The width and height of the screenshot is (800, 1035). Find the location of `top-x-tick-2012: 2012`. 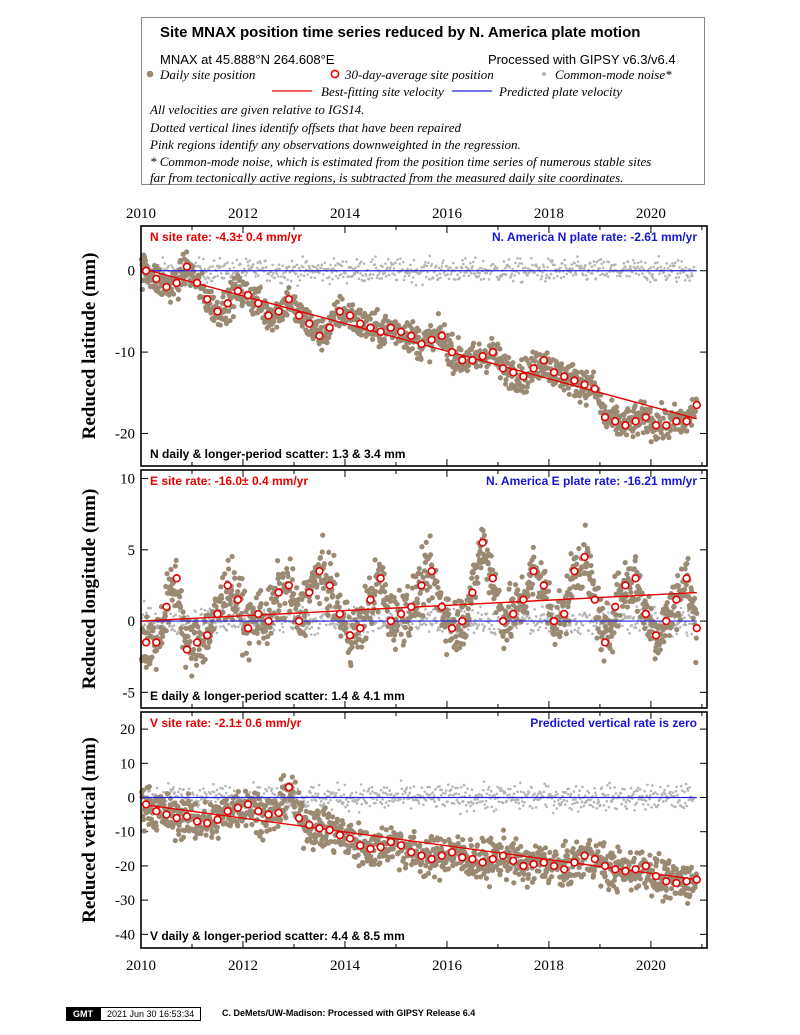

top-x-tick-2012: 2012 is located at coordinates (243, 214).